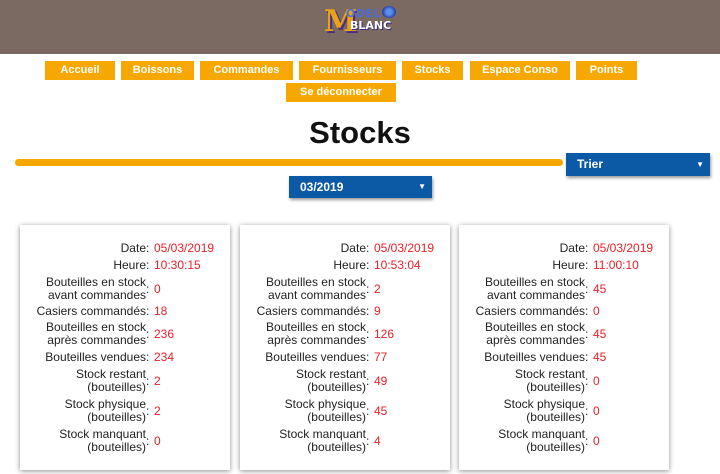  I want to click on nav-accueil: Accueil, so click(80, 70).